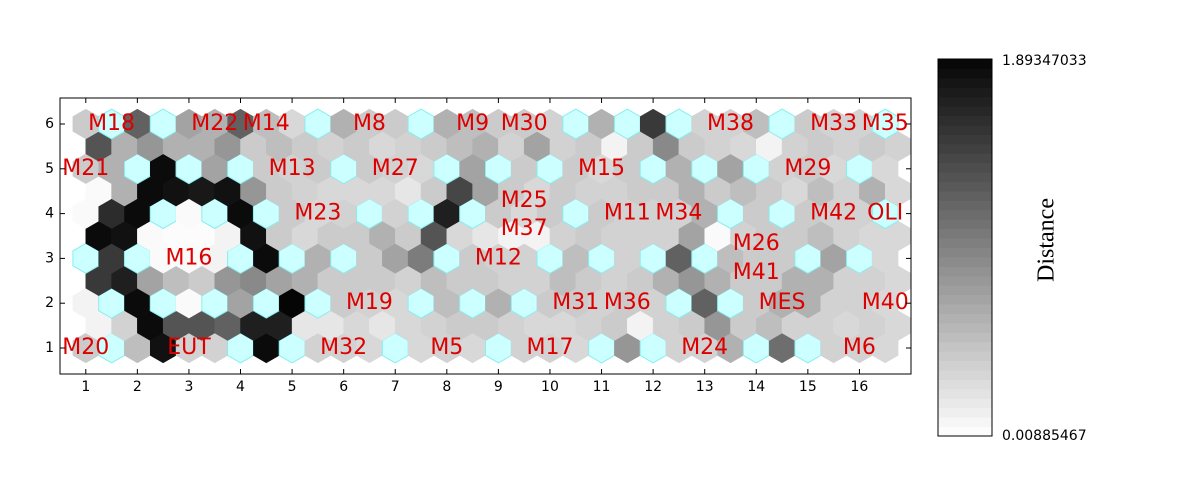 This screenshot has width=1184, height=496. What do you see at coordinates (137, 387) in the screenshot?
I see `x-tick-label: 2` at bounding box center [137, 387].